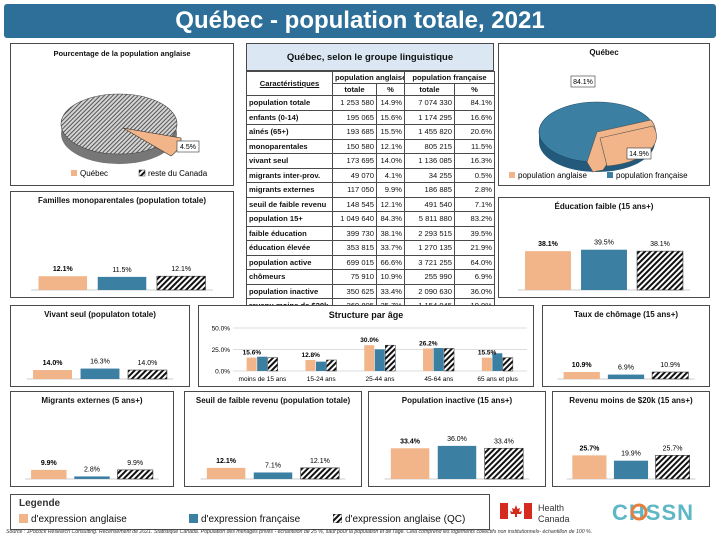 This screenshot has width=720, height=540. Describe the element at coordinates (474, 204) in the screenshot. I see `table-cell: 7.1%` at that location.